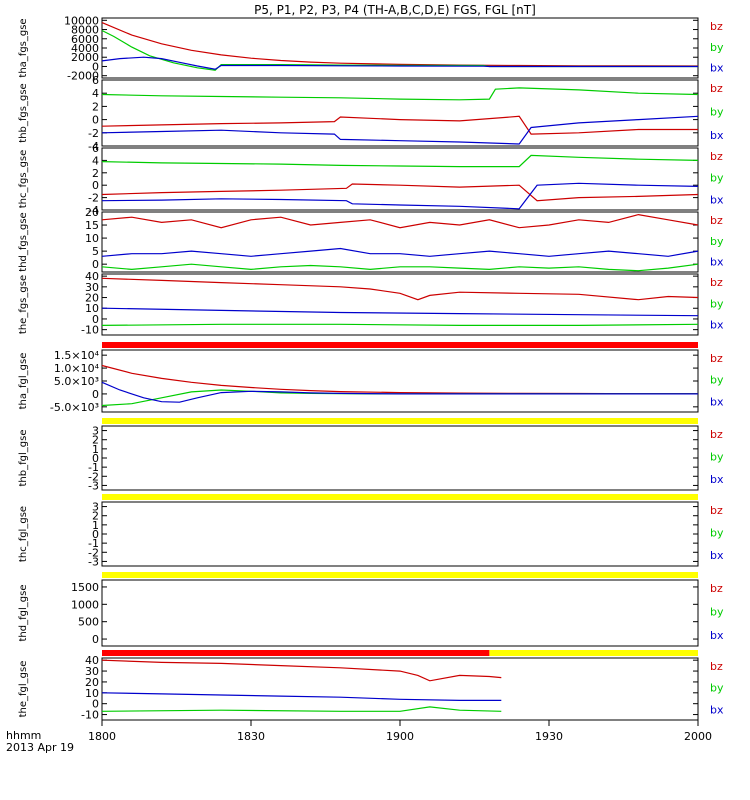  I want to click on footer-hhmm: hhmm, so click(23, 735).